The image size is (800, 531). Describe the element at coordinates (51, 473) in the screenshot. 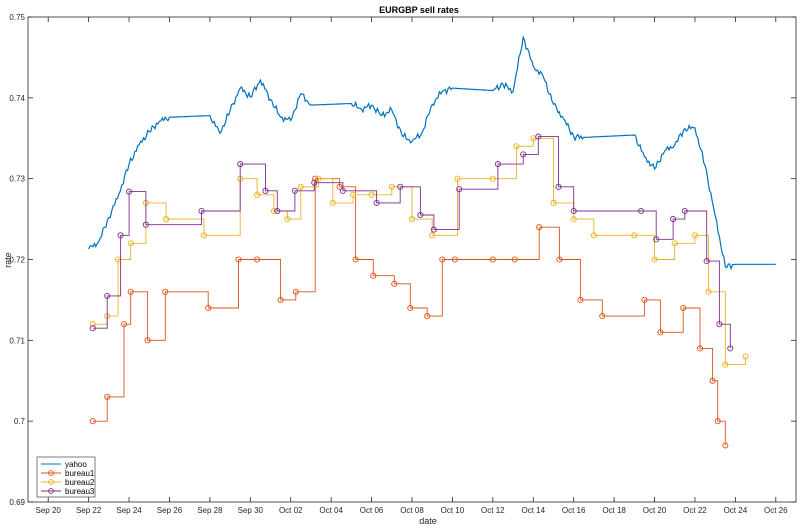

I see `legend-marker-bureau1` at that location.